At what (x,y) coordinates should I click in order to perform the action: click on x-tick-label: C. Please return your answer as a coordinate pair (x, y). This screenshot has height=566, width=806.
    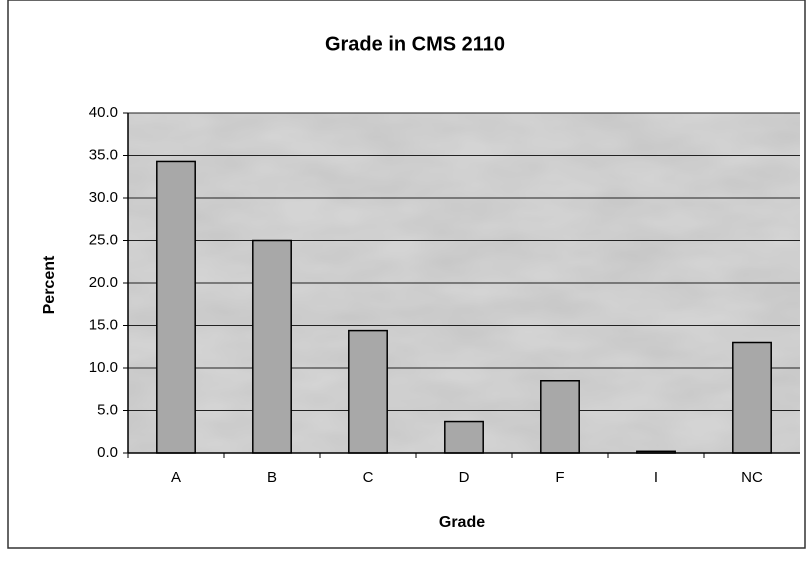
    Looking at the image, I should click on (368, 477).